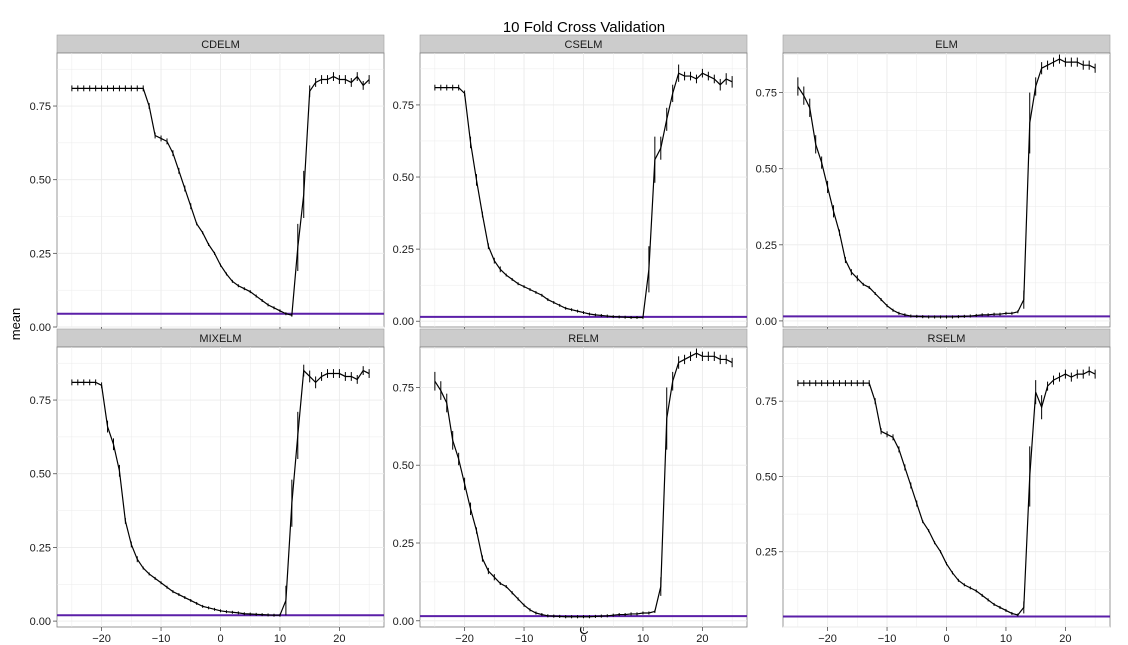 The width and height of the screenshot is (1128, 645). I want to click on chart-title: 10 Fold Cross Validation, so click(584, 27).